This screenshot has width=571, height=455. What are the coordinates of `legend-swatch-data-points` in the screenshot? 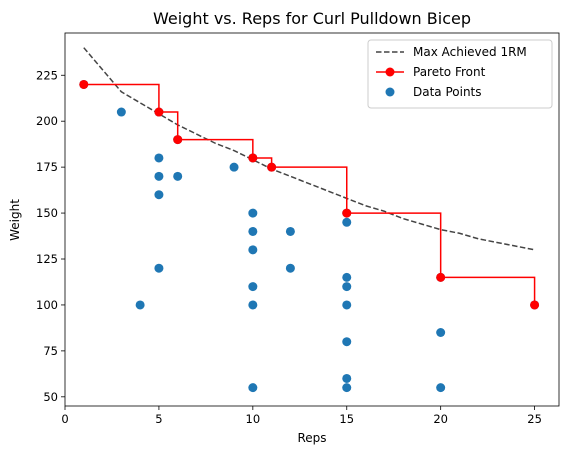 It's located at (390, 92).